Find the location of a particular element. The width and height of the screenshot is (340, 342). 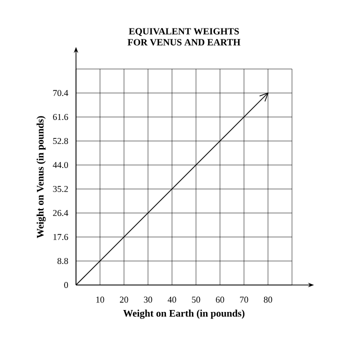

x-tick-label: 20 is located at coordinates (124, 299).